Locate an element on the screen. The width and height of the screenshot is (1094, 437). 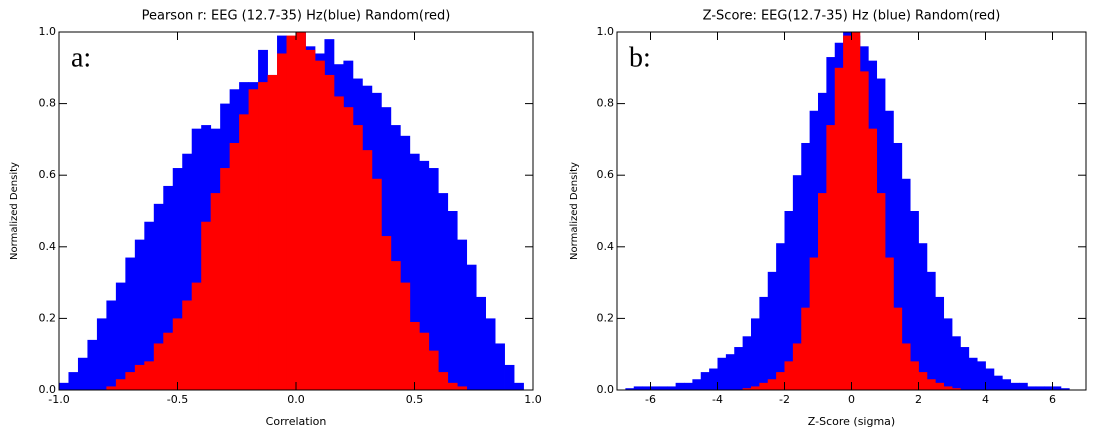
x-tick-label: -6 is located at coordinates (650, 399).